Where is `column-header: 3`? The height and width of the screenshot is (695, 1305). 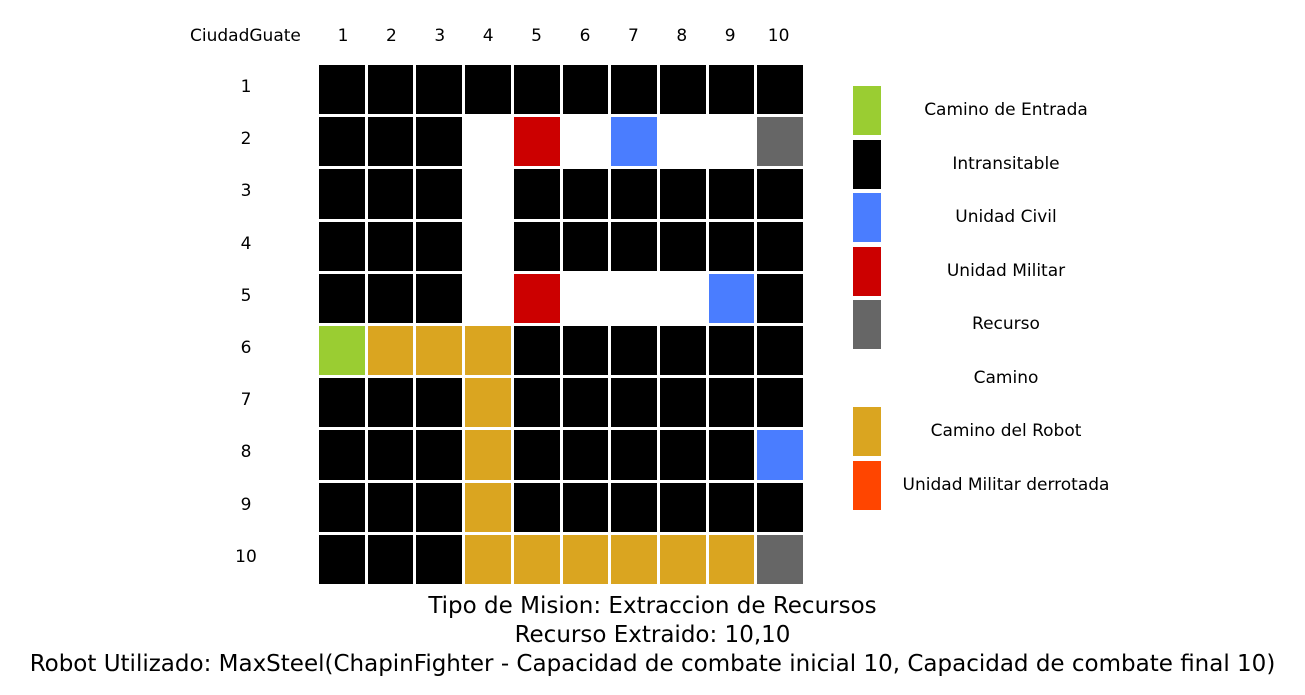 column-header: 3 is located at coordinates (440, 36).